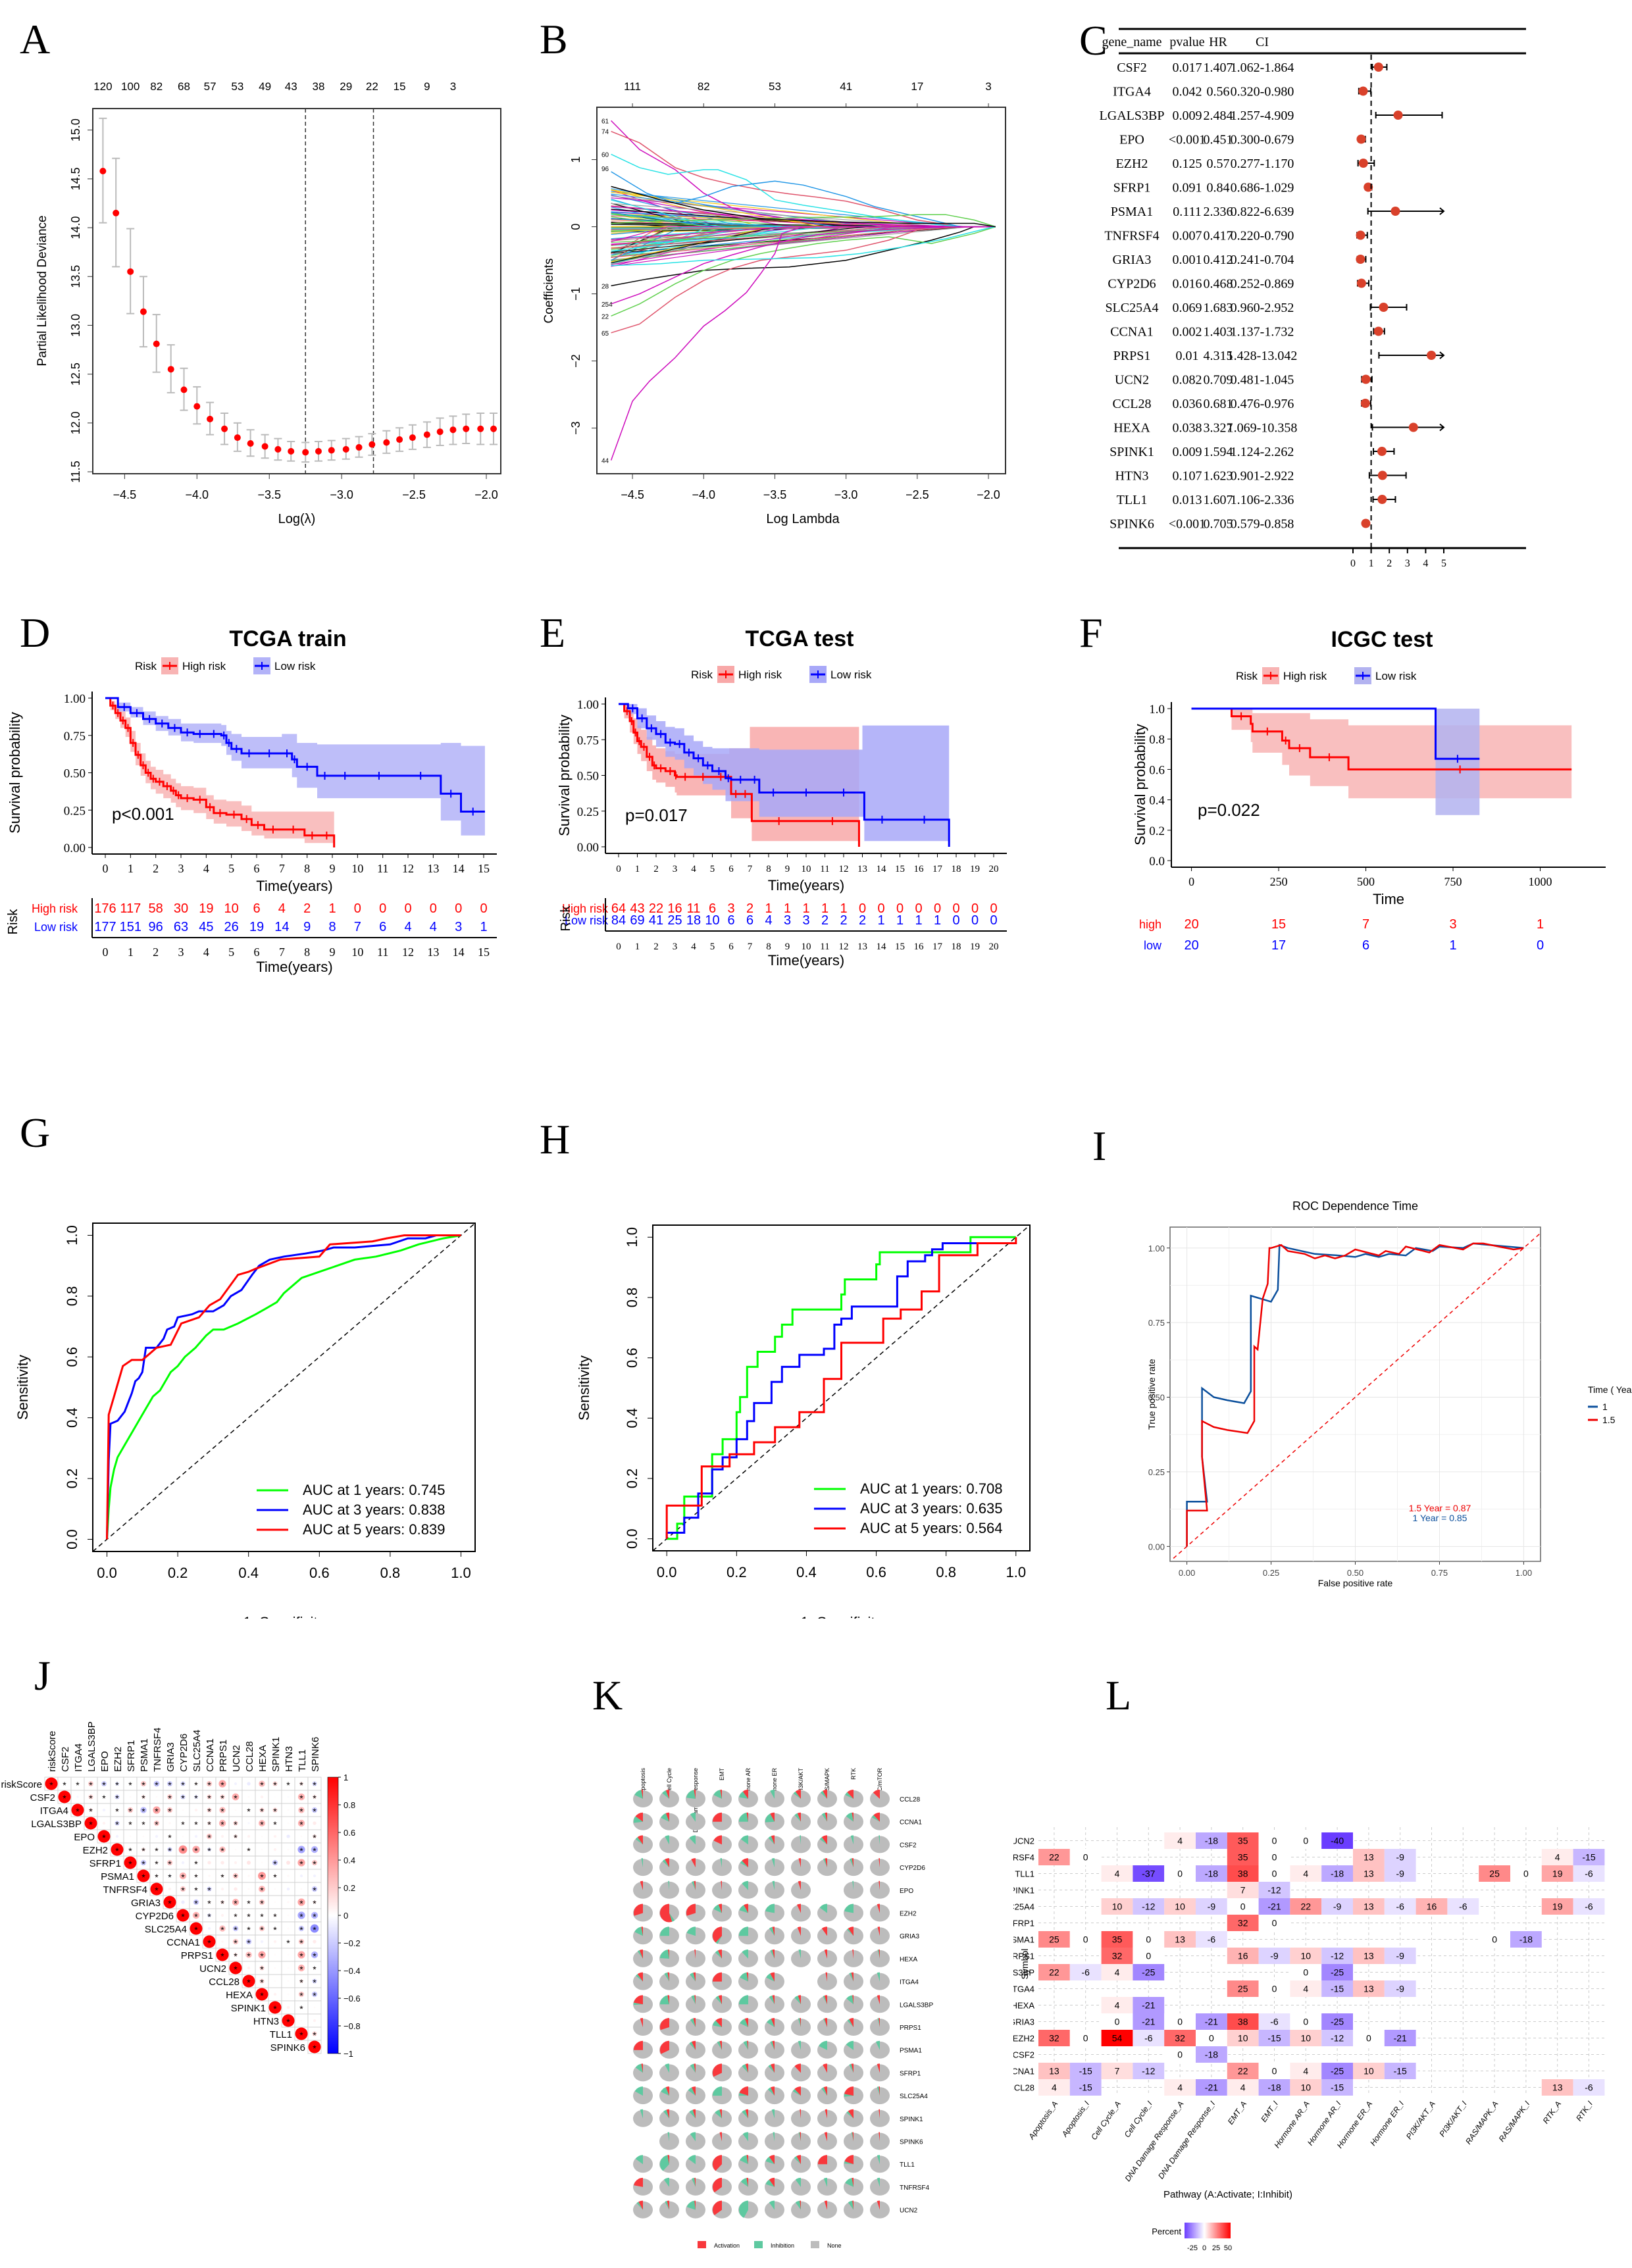 The width and height of the screenshot is (1632, 2268). Describe the element at coordinates (1262, 212) in the screenshot. I see `confidence-interval: 0.822-6.639` at that location.